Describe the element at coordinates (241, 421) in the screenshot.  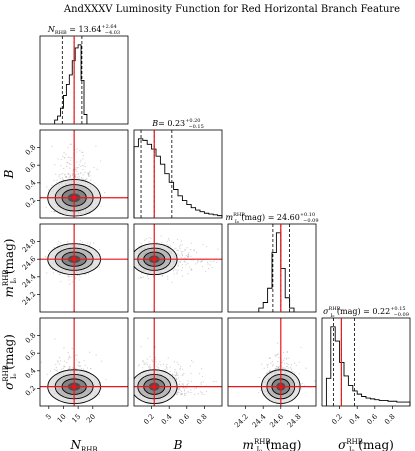
I see `xtick-label-m-0: 24.2` at that location.